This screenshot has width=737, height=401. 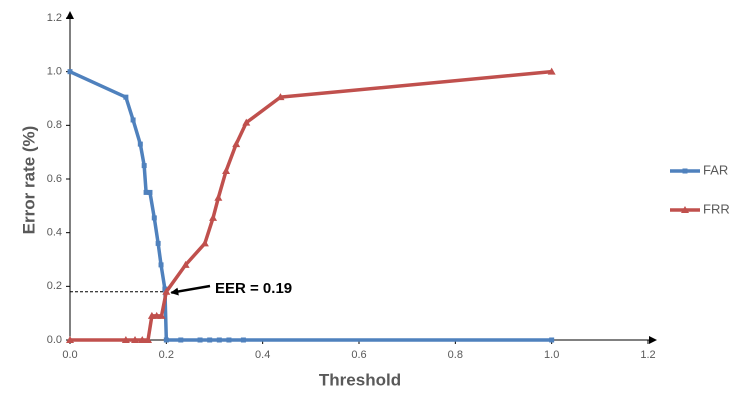 What do you see at coordinates (28, 180) in the screenshot?
I see `y-axis-title: Error rate (%)` at bounding box center [28, 180].